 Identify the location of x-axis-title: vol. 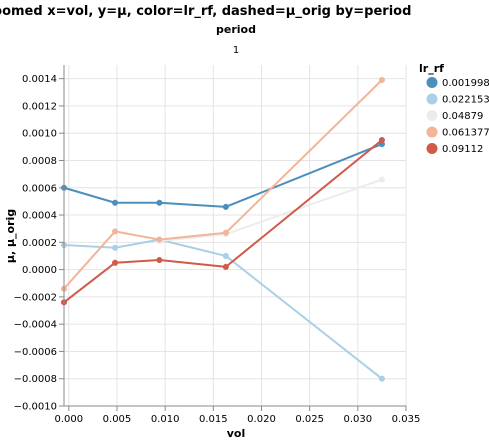
(236, 433).